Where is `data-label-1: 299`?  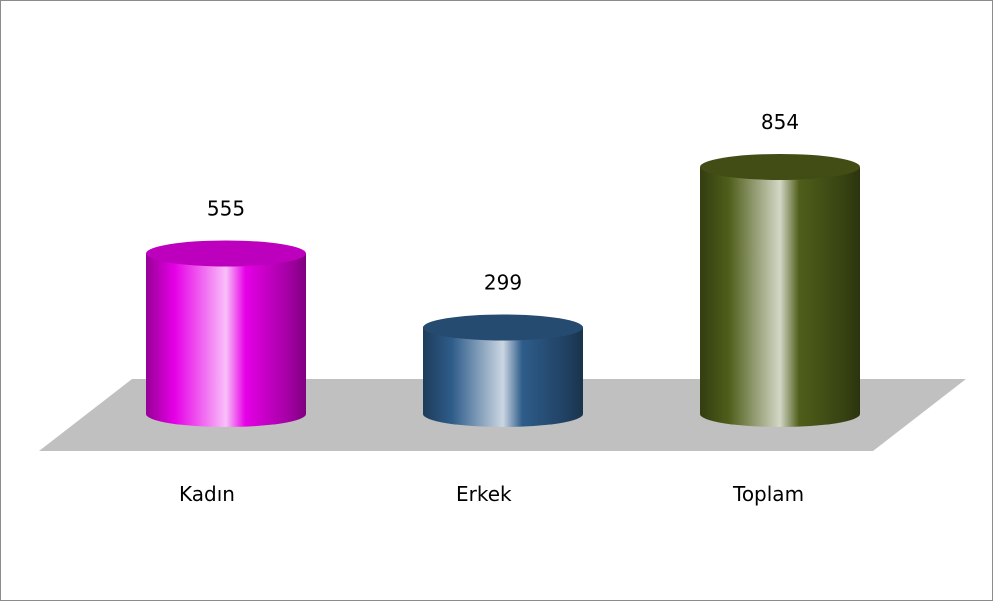 data-label-1: 299 is located at coordinates (503, 282).